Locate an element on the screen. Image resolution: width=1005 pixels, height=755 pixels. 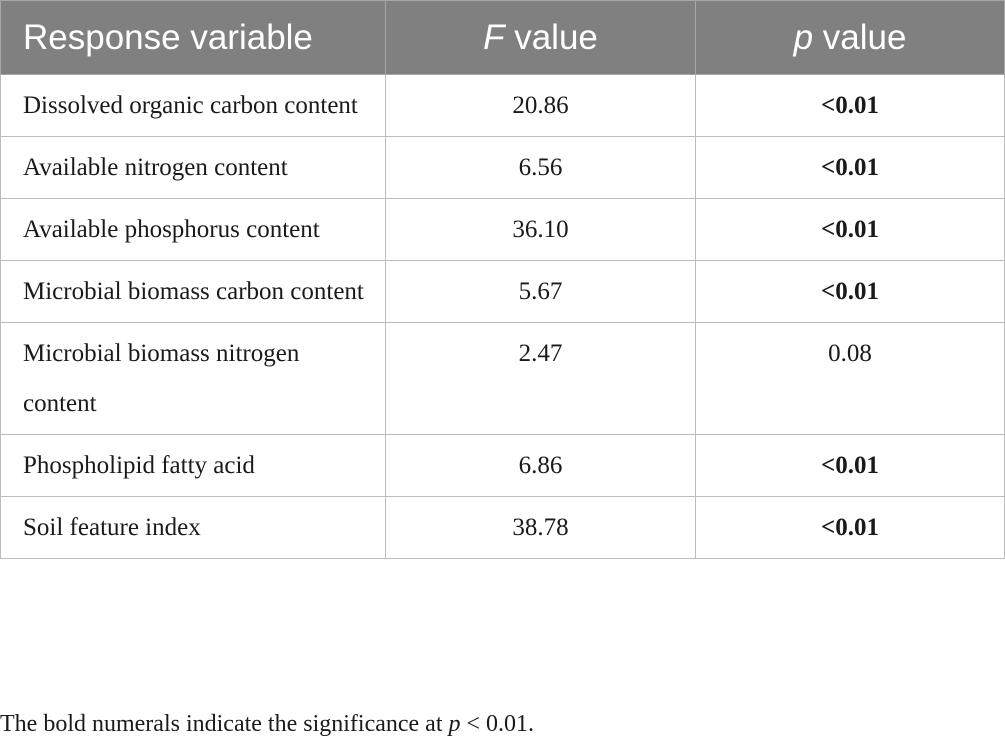
cell-f-value: 2.47 is located at coordinates (540, 378).